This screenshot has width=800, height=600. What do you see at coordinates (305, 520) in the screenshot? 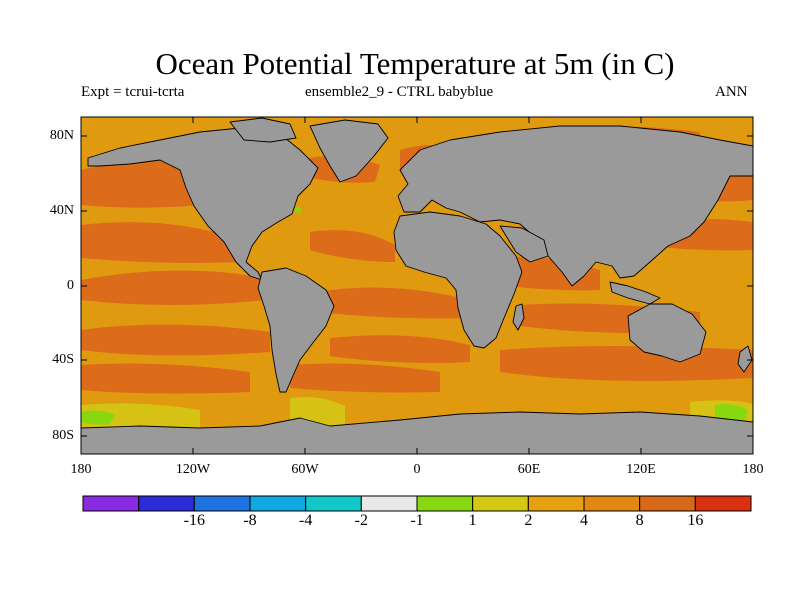
I see `colorbar-label: -4` at bounding box center [305, 520].